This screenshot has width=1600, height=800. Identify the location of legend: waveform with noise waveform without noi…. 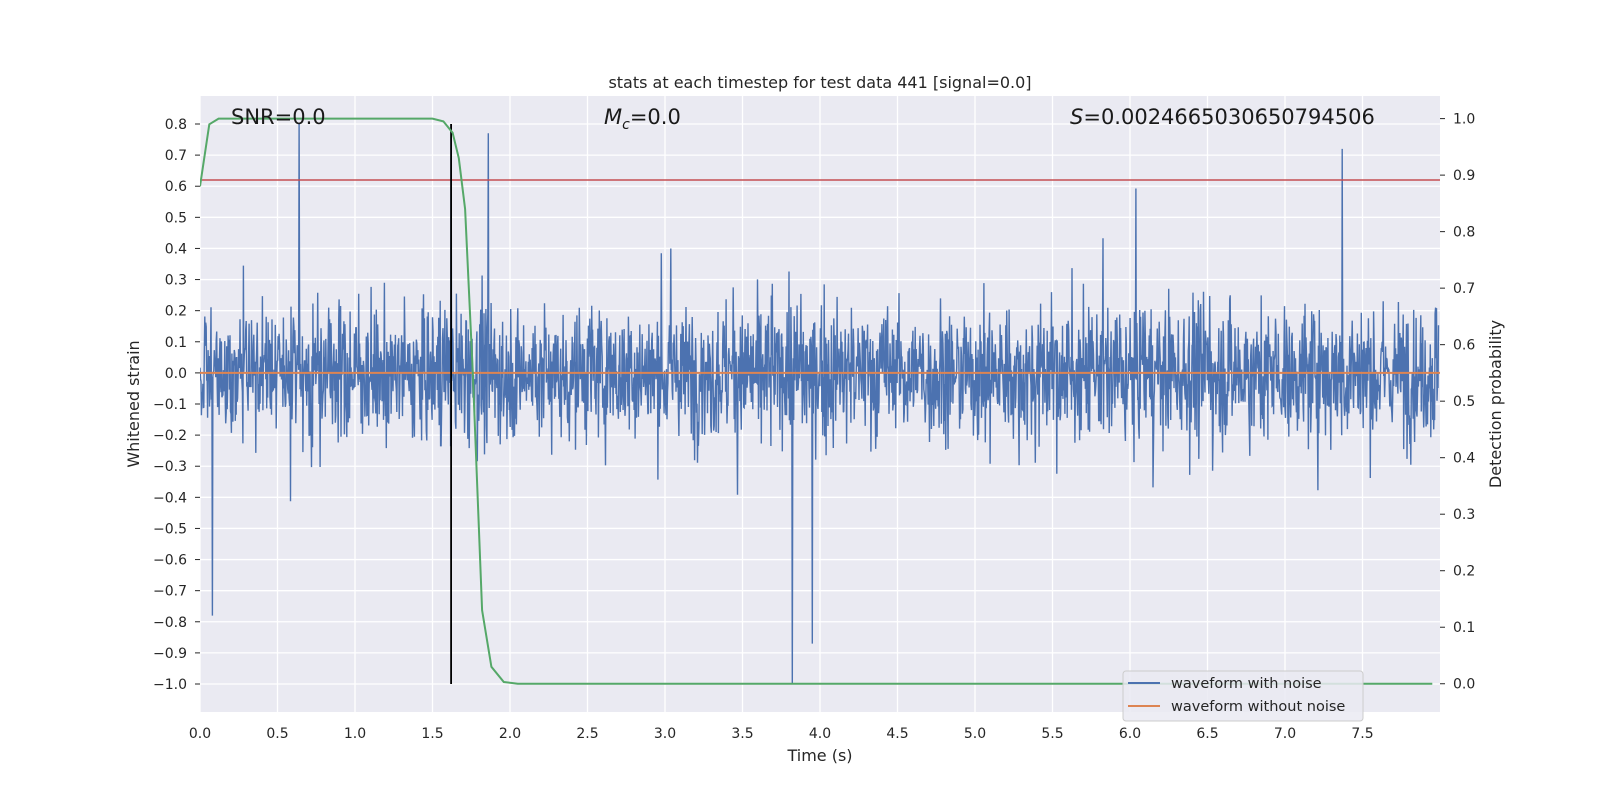
(1243, 696).